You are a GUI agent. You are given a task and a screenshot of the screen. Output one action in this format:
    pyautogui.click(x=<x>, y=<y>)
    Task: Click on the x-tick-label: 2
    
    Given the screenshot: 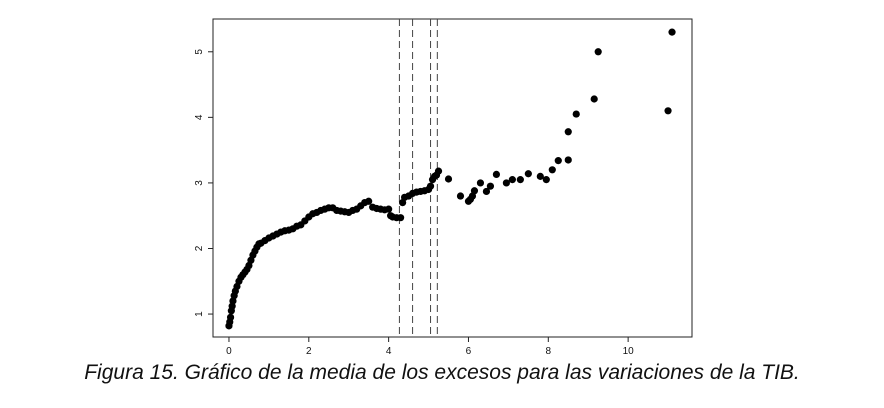 What is the action you would take?
    pyautogui.click(x=309, y=351)
    